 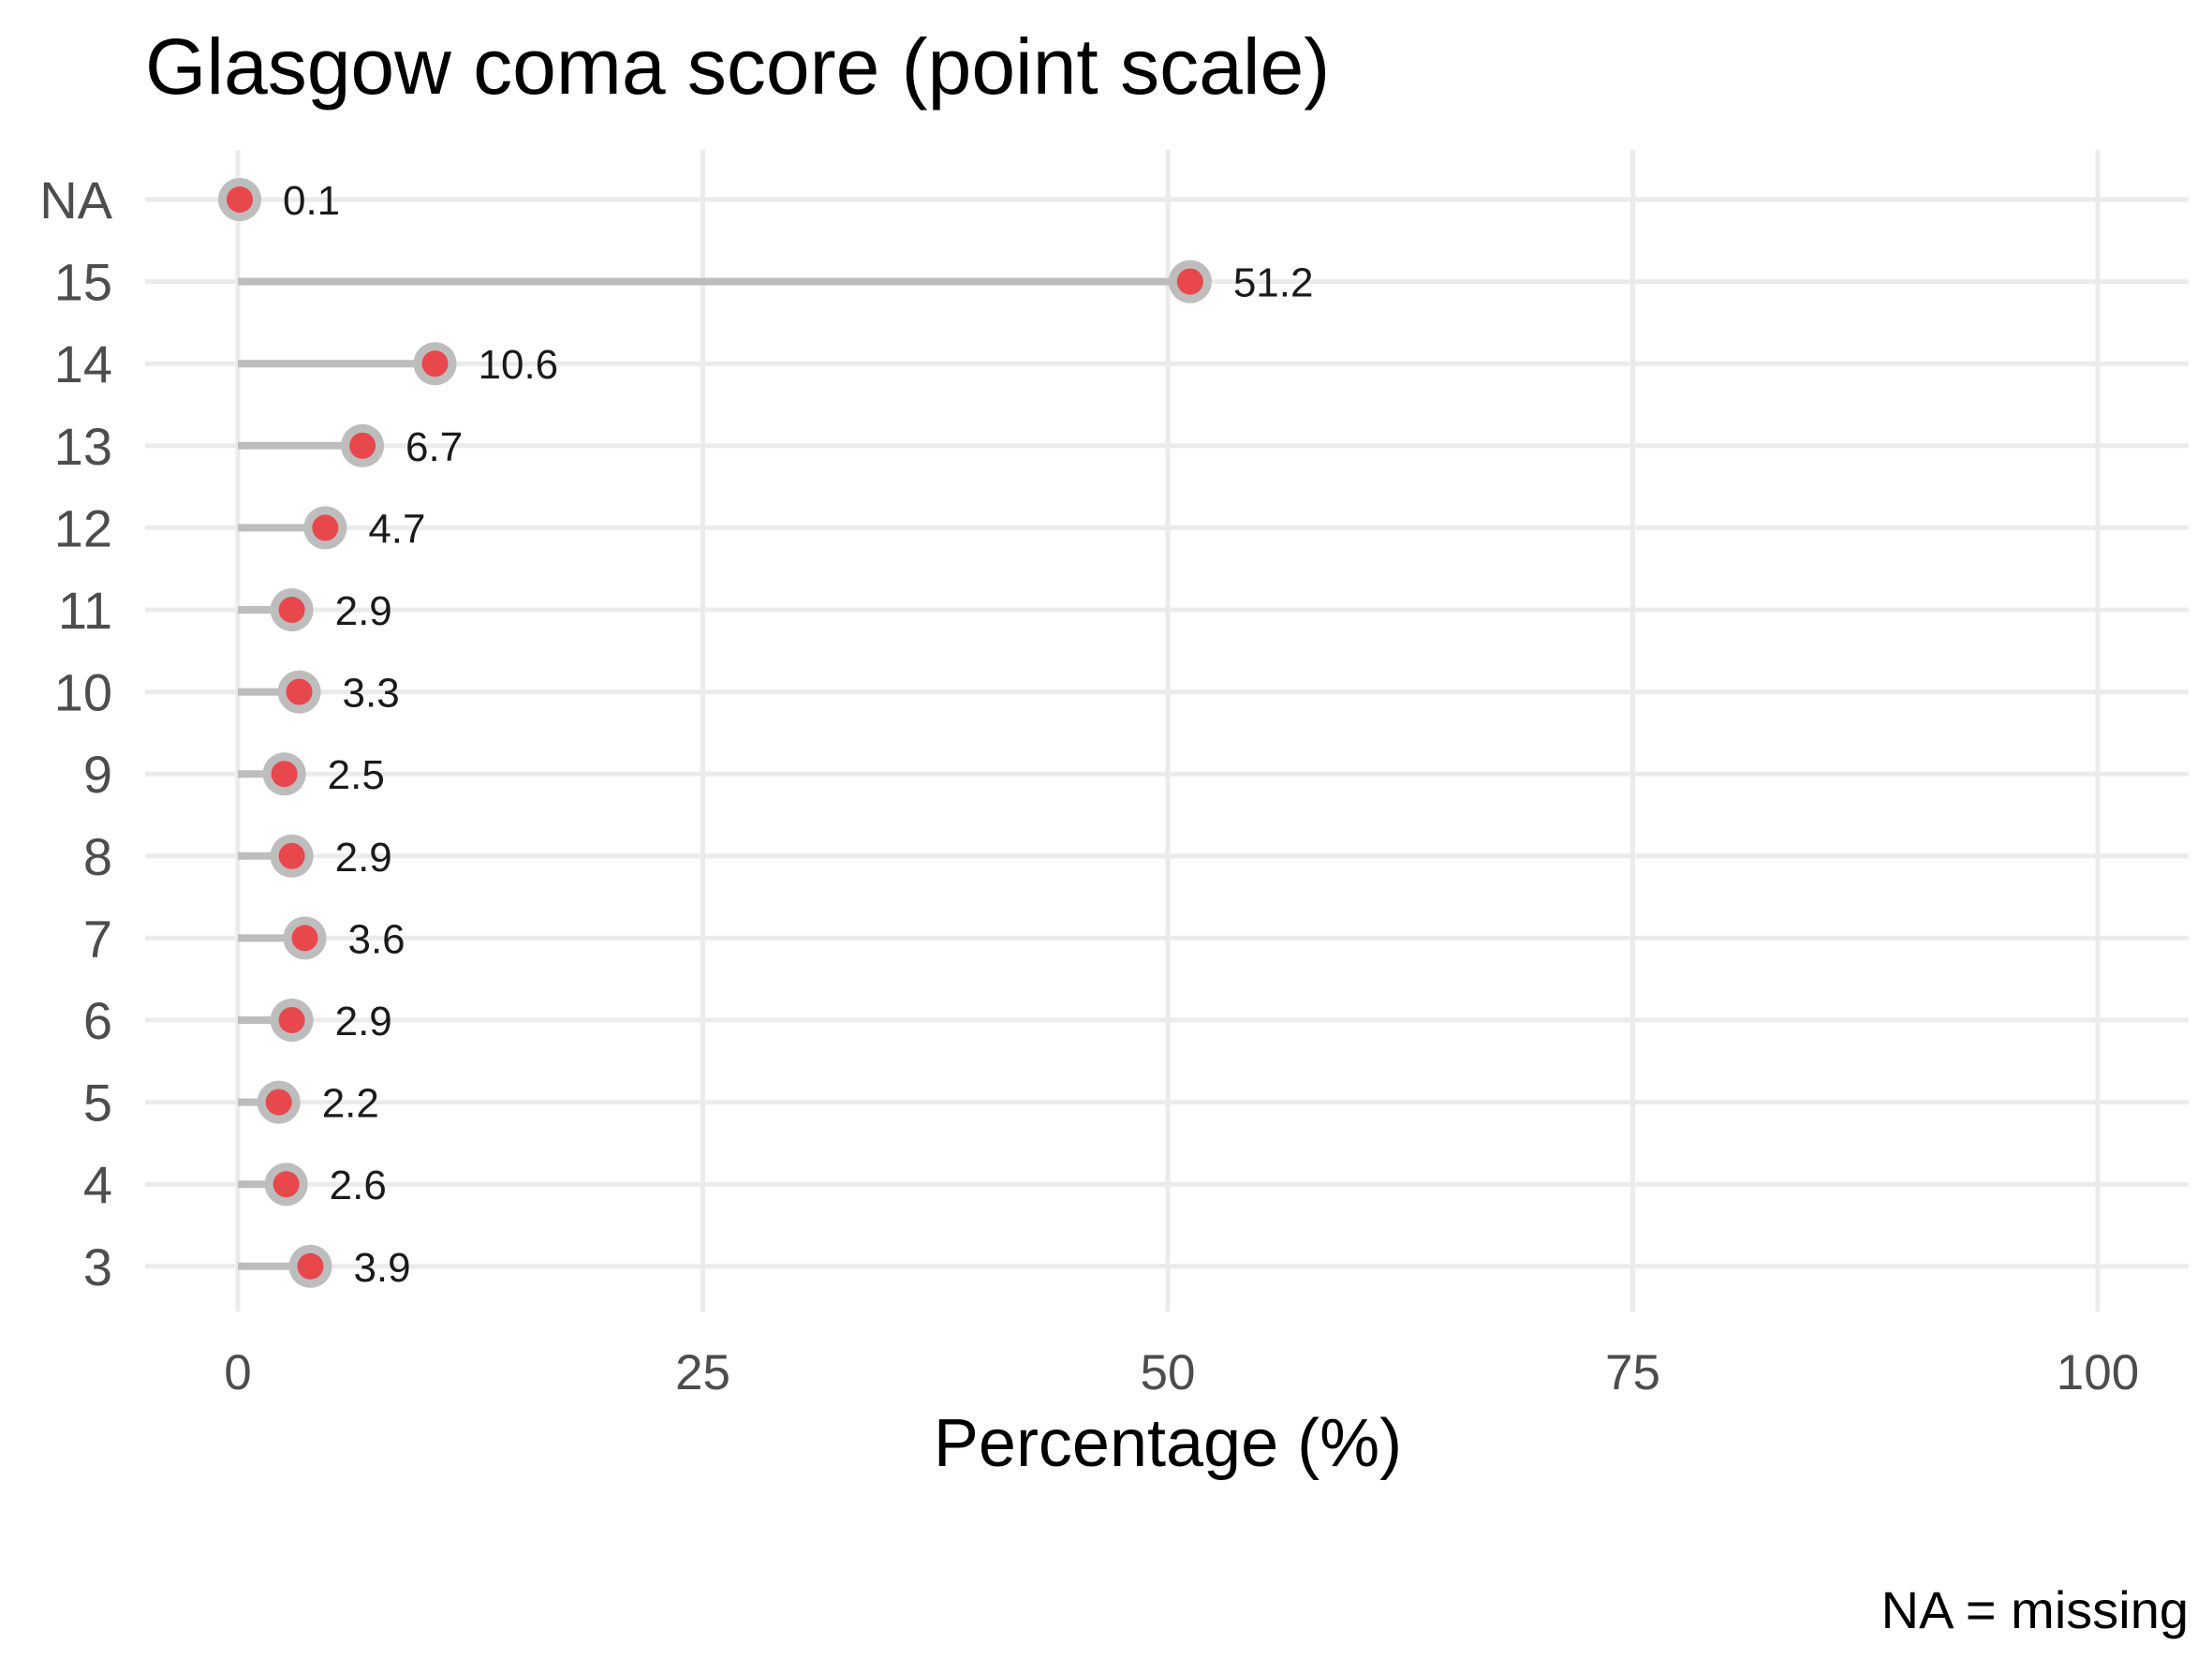 What do you see at coordinates (738, 66) in the screenshot?
I see `chart-title: Glasgow coma score (point scale)` at bounding box center [738, 66].